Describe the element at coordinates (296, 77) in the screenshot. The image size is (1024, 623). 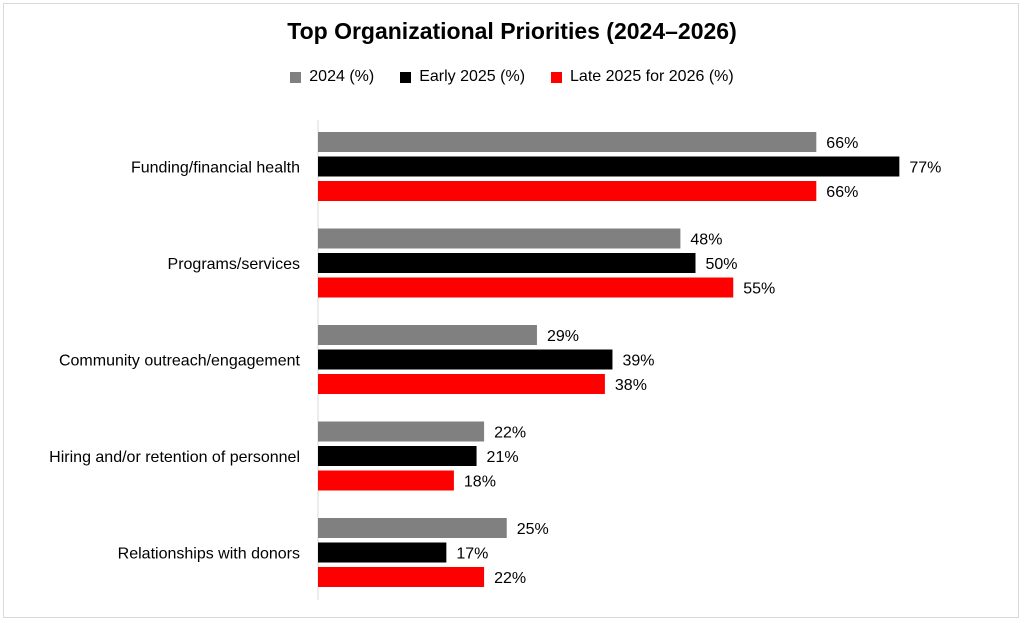
I see `legend-swatch-2024` at that location.